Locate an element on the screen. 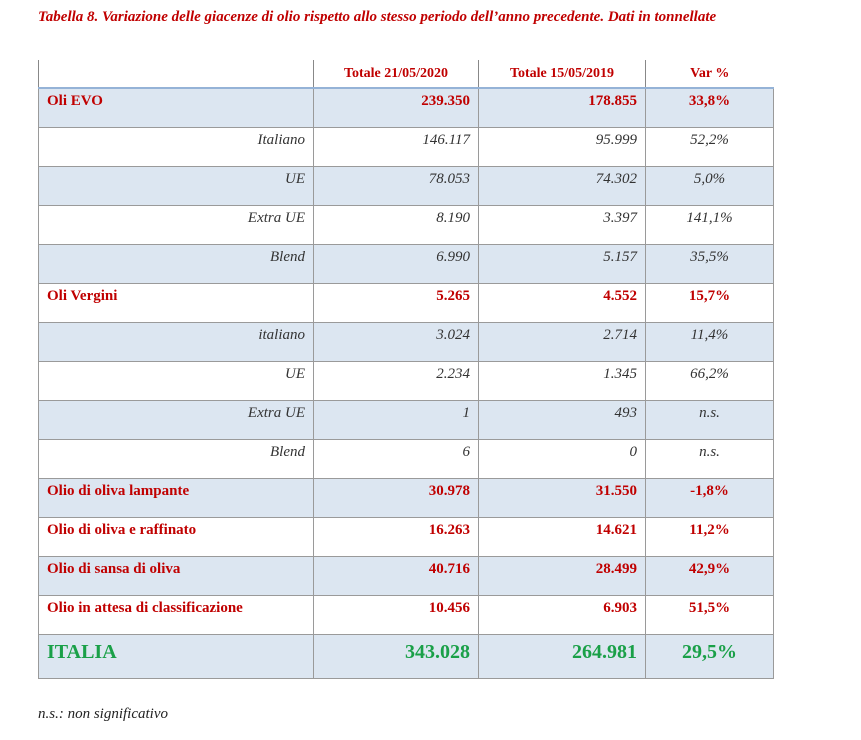  cell: 0 is located at coordinates (562, 458).